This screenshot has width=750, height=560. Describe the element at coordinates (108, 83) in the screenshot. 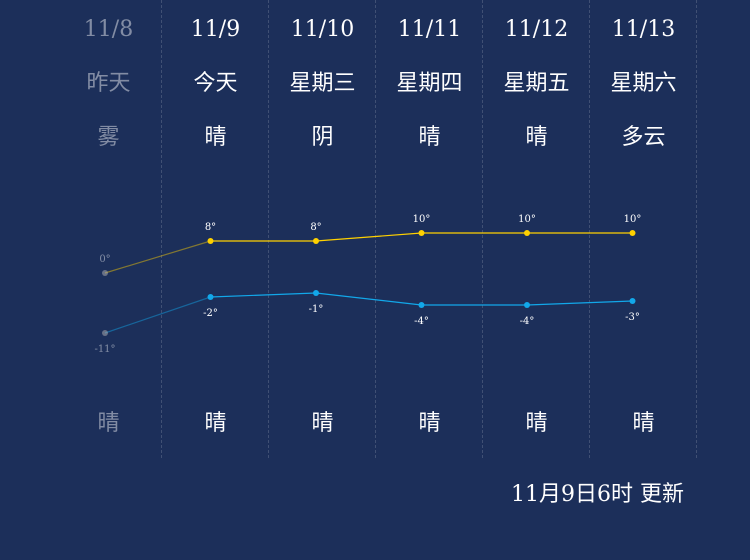

I see `day-weekday: 昨天` at that location.